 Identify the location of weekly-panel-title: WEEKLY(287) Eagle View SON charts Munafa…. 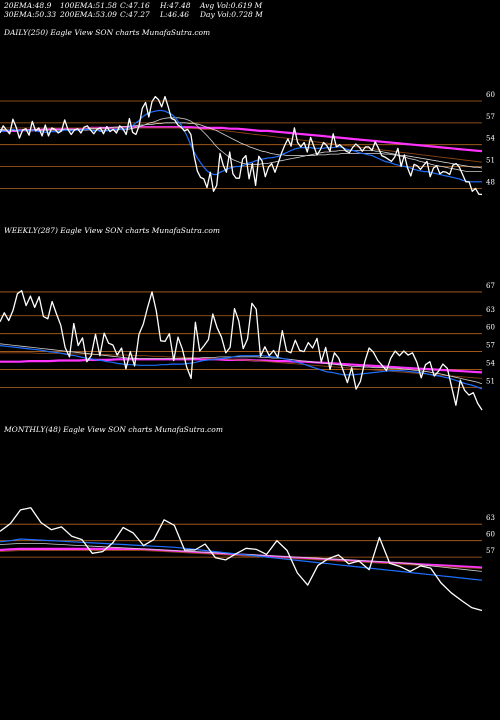
(112, 230).